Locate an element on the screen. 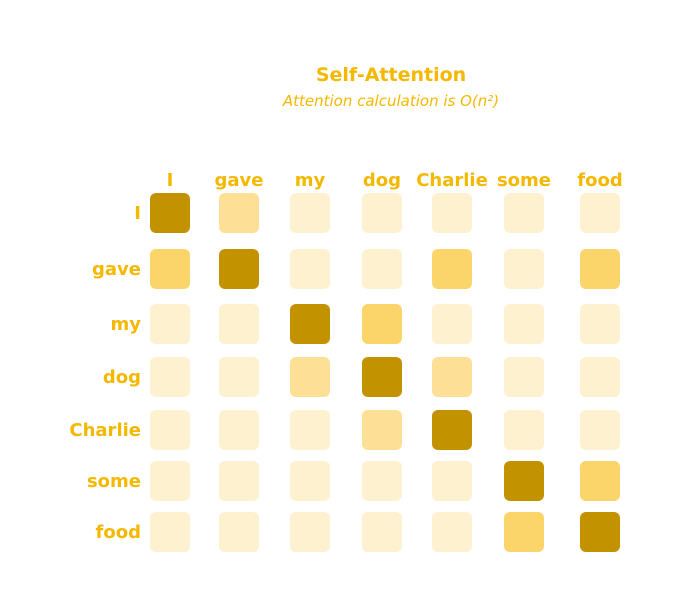 Image resolution: width=696 pixels, height=604 pixels. diagram-subtitle: Attention calculation is O(n²) is located at coordinates (390, 101).